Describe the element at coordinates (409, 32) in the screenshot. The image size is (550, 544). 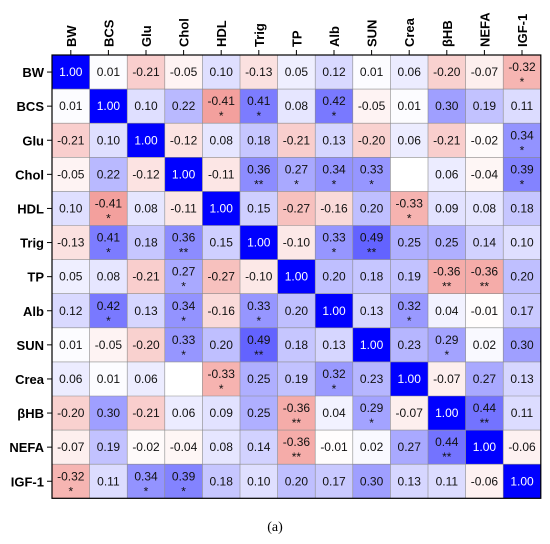
I see `column-label-crea: Crea` at that location.